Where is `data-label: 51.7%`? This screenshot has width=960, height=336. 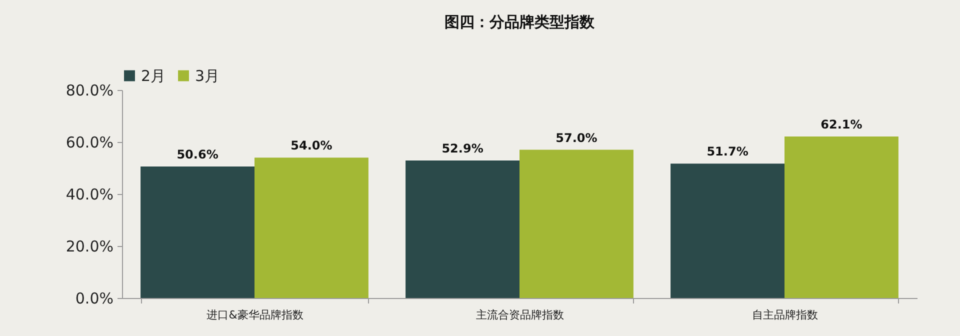 data-label: 51.7% is located at coordinates (727, 151).